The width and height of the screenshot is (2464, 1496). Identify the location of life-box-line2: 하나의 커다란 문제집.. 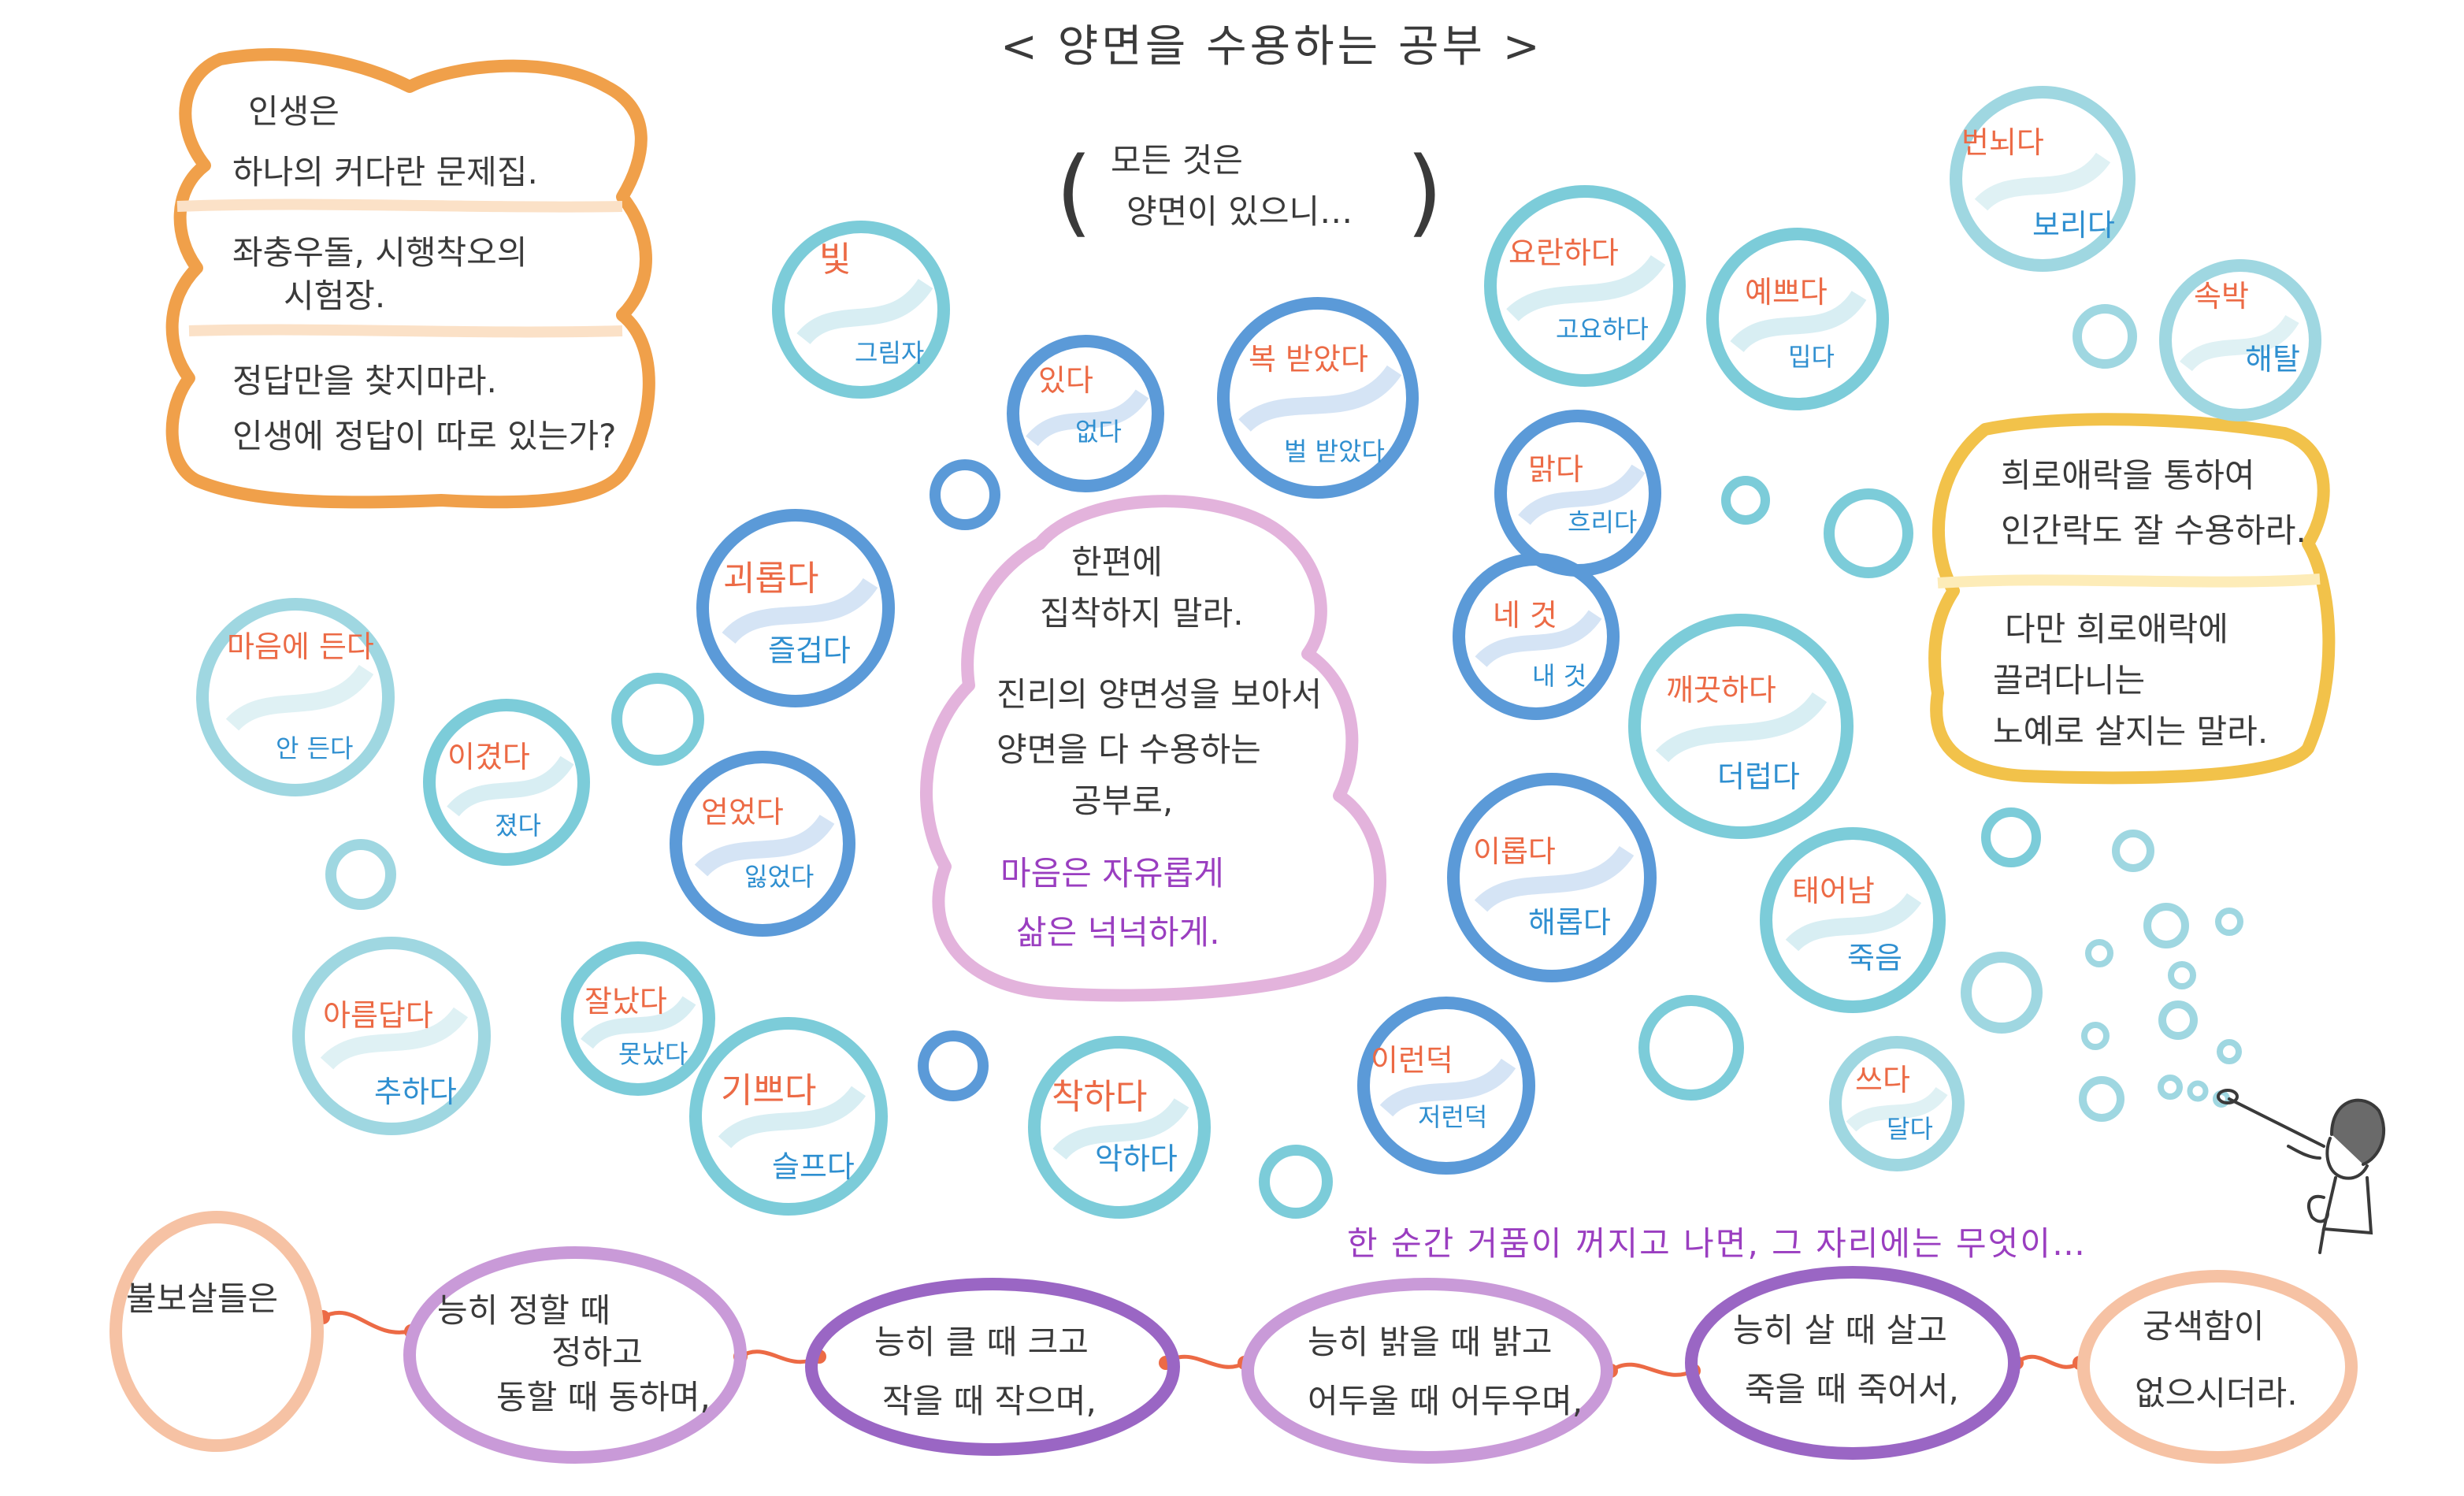
(385, 172).